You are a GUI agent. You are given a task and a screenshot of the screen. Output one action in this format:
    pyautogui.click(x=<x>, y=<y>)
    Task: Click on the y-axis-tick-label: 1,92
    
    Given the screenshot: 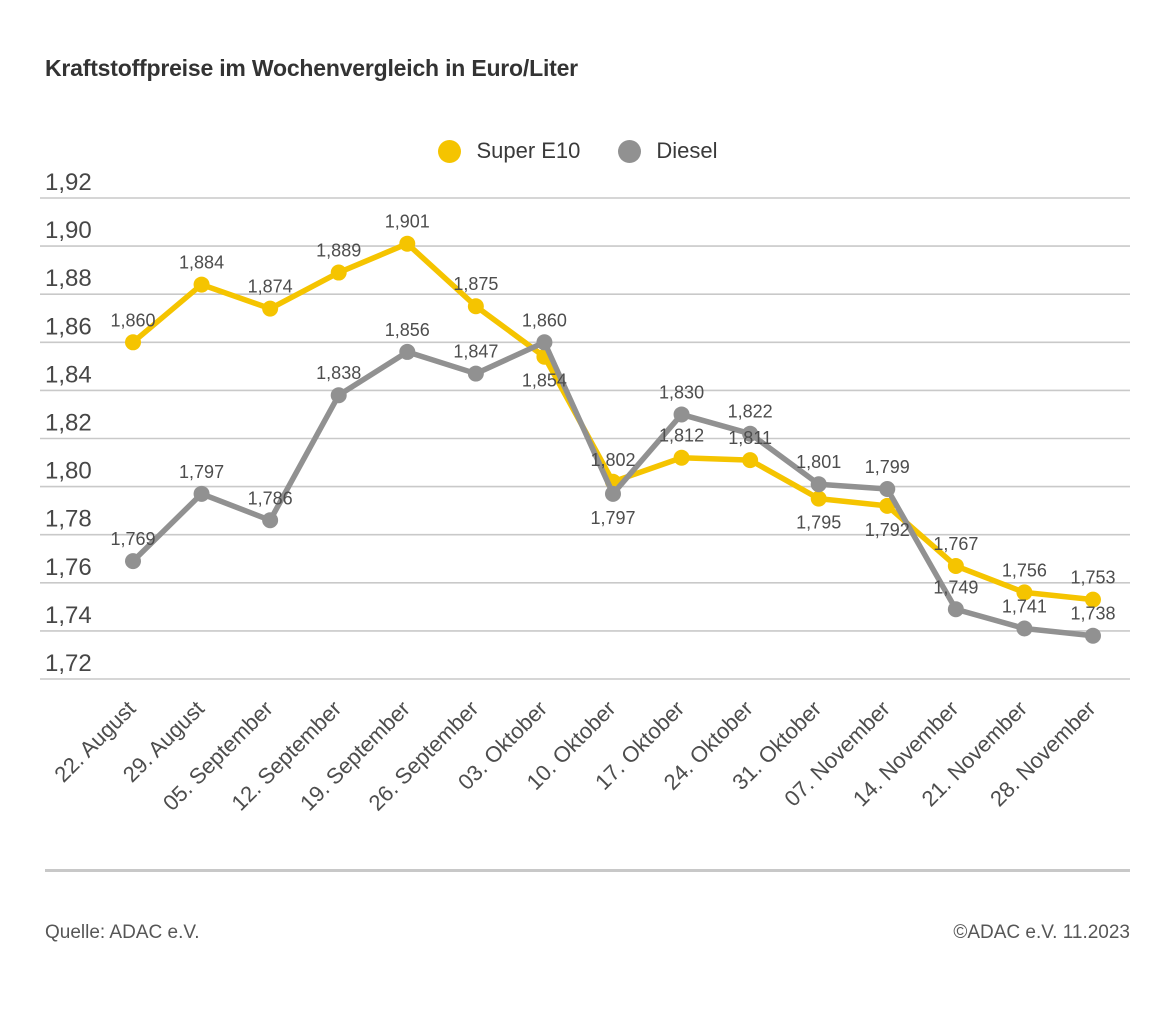 What is the action you would take?
    pyautogui.click(x=68, y=182)
    